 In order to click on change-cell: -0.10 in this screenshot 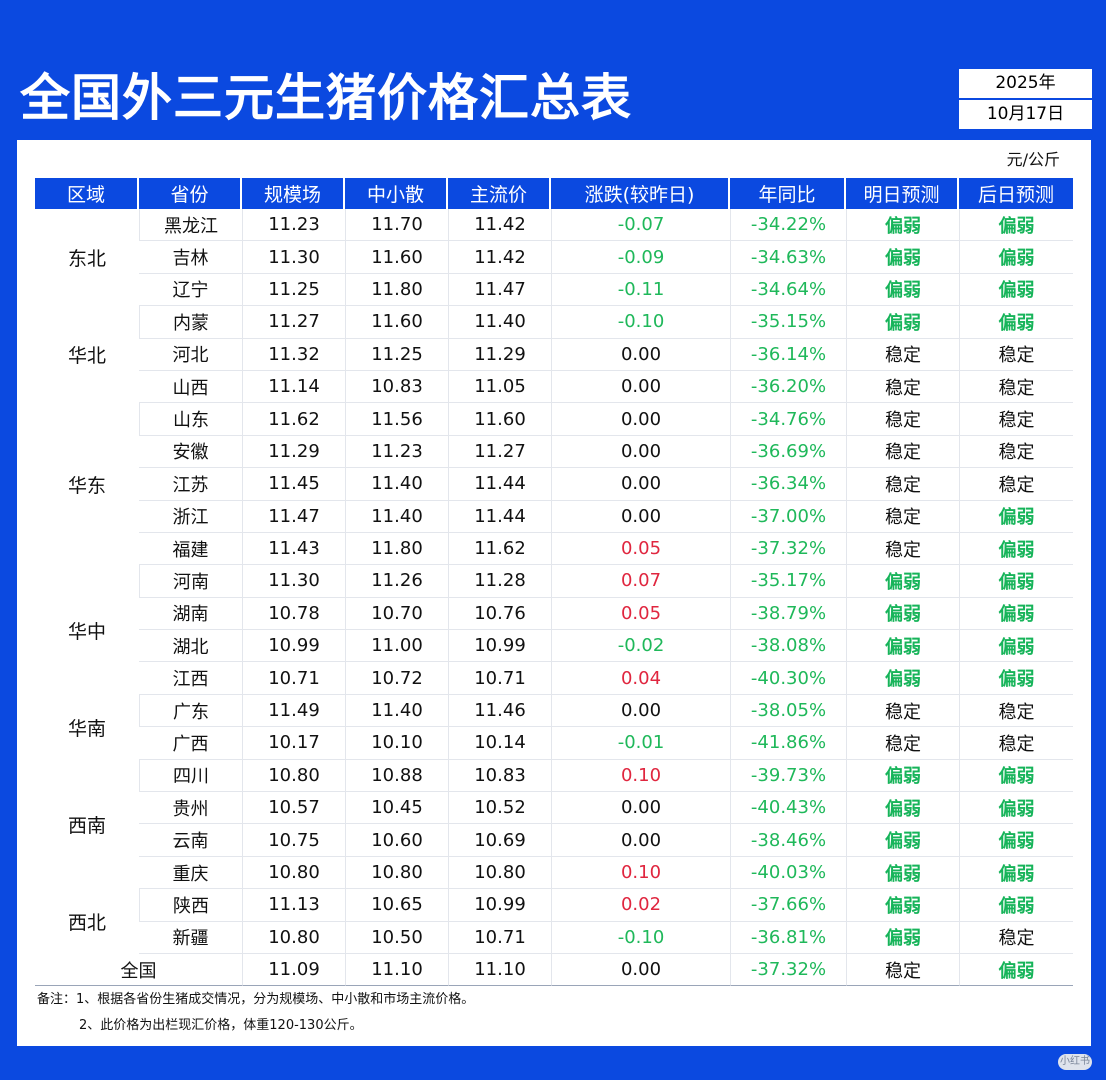, I will do `click(640, 937)`.